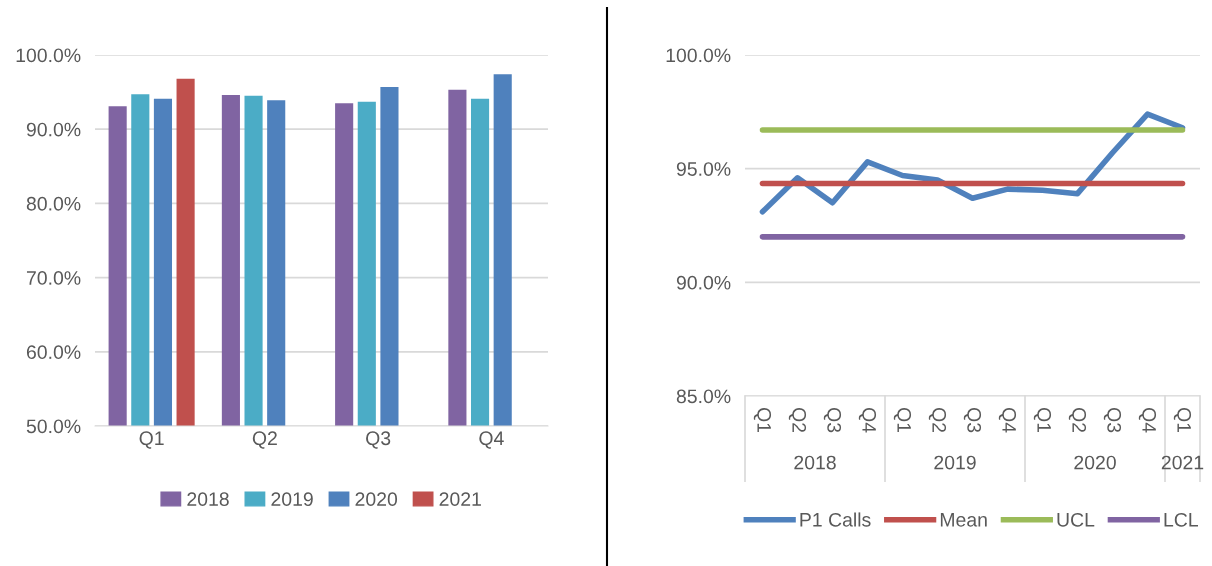 This screenshot has height=566, width=1212. Describe the element at coordinates (955, 462) in the screenshot. I see `text: 2019` at that location.